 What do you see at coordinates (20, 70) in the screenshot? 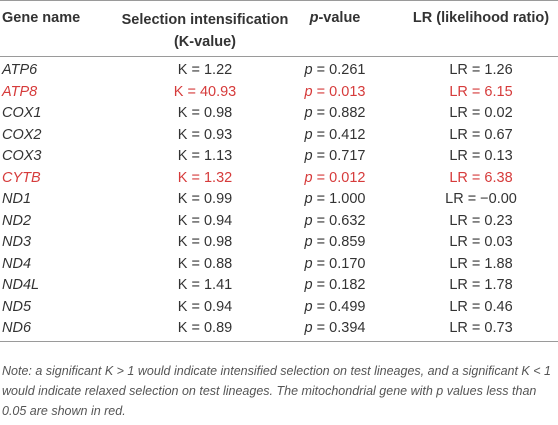
I see `gene-name: ATP6` at bounding box center [20, 70].